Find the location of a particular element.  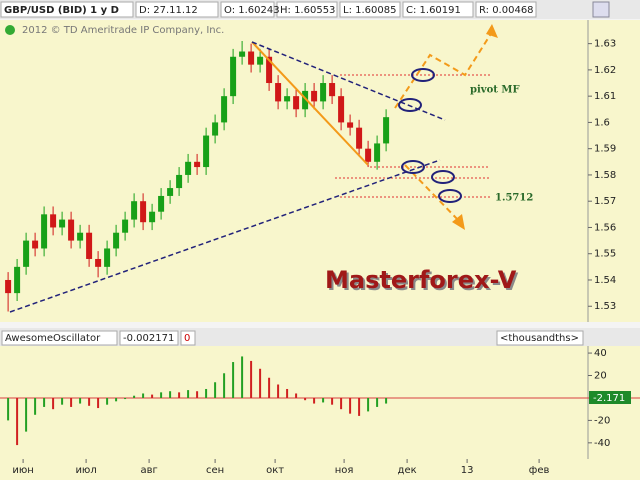

y-tick-label: 1.55 is located at coordinates (605, 254).